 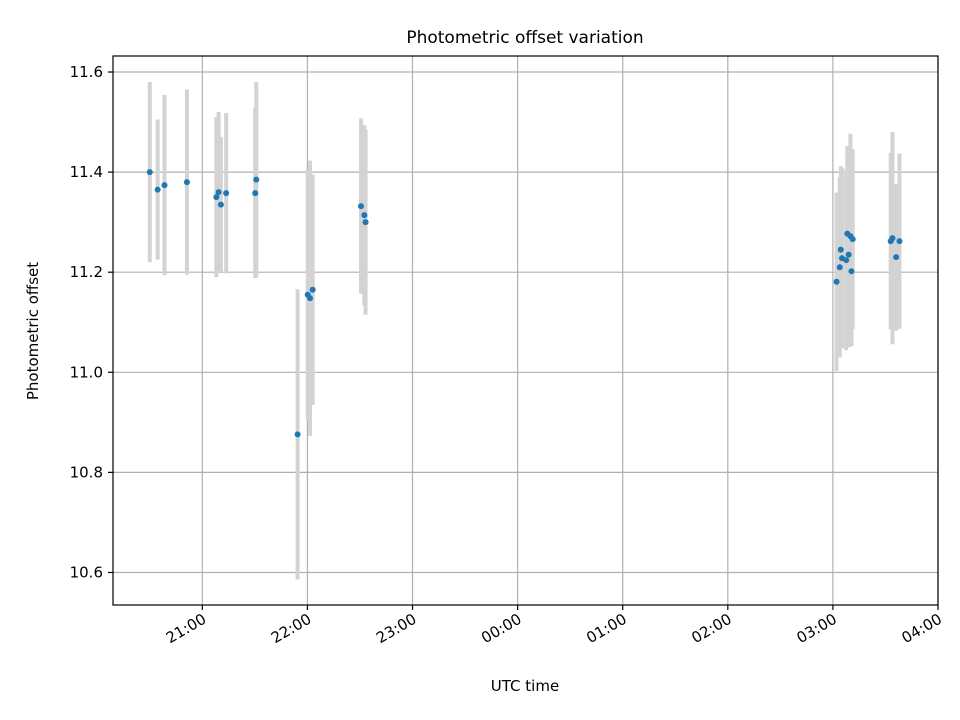 I want to click on y-tick-label: 10.6, so click(x=86, y=572).